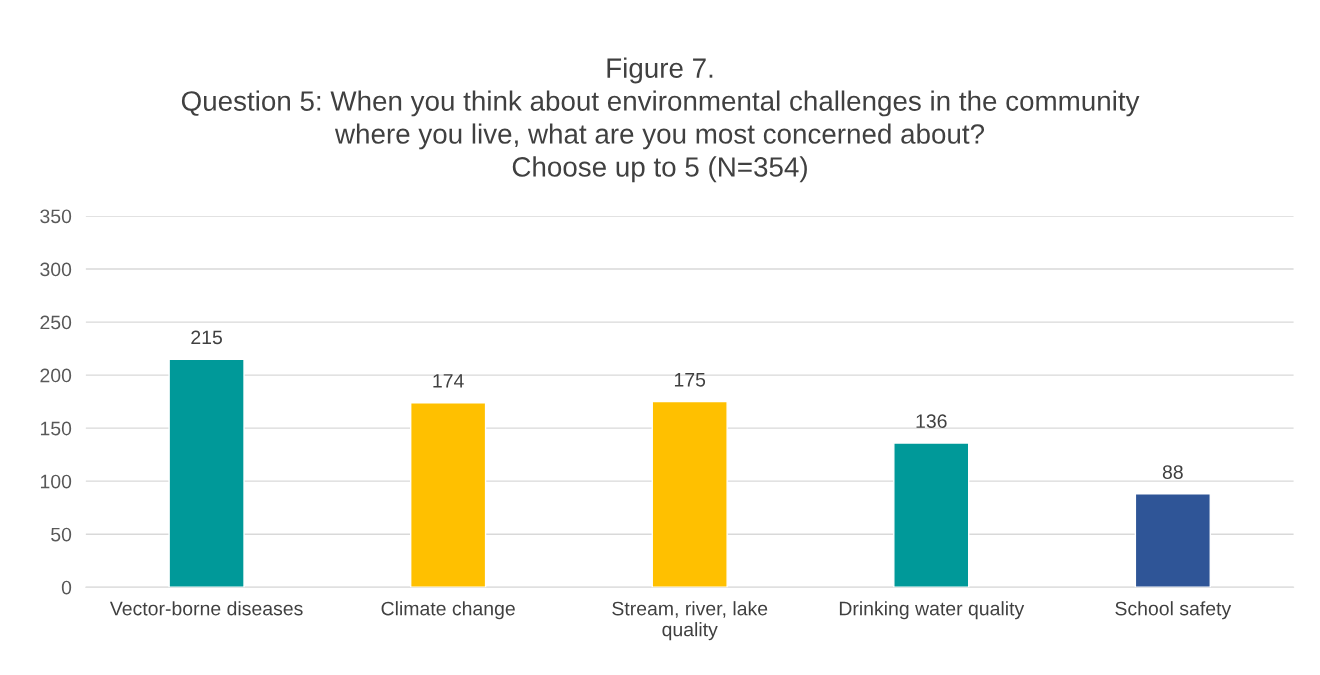  I want to click on x-tick-label: Vector-borne diseases, so click(206, 608).